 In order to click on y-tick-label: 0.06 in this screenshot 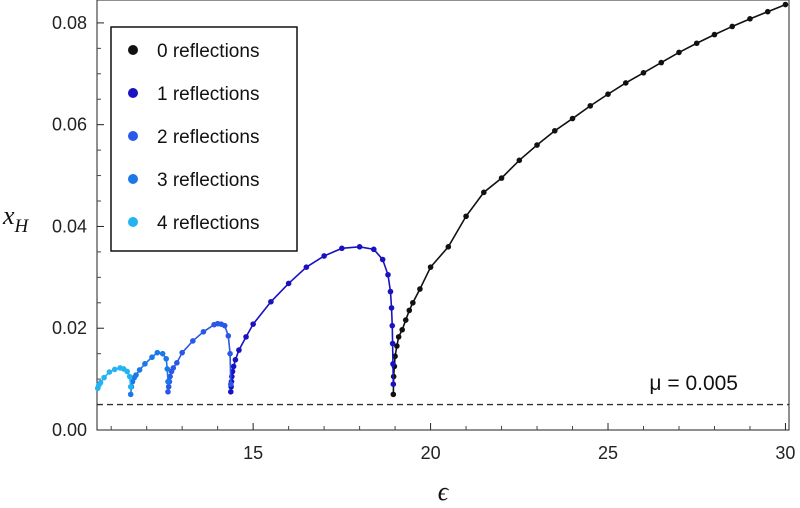, I will do `click(69, 125)`.